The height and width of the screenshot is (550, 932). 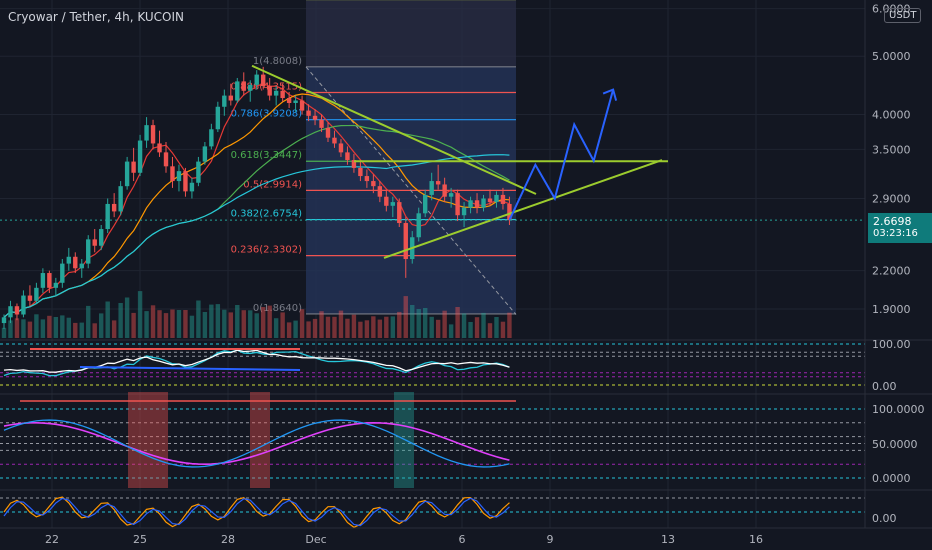 What do you see at coordinates (277, 308) in the screenshot?
I see `fib-level-label: 0(1.8640)` at bounding box center [277, 308].